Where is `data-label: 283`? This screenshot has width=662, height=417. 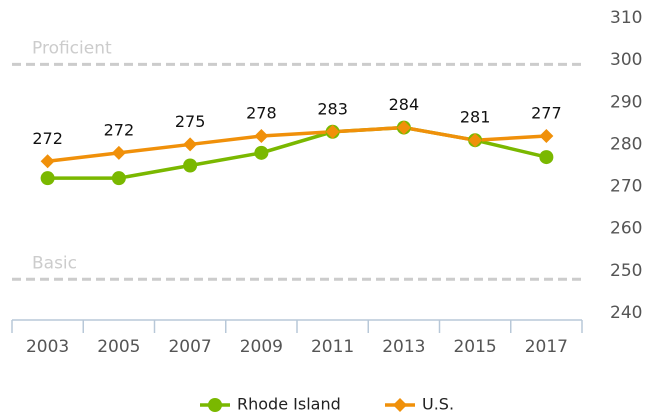
data-label: 283 is located at coordinates (332, 108).